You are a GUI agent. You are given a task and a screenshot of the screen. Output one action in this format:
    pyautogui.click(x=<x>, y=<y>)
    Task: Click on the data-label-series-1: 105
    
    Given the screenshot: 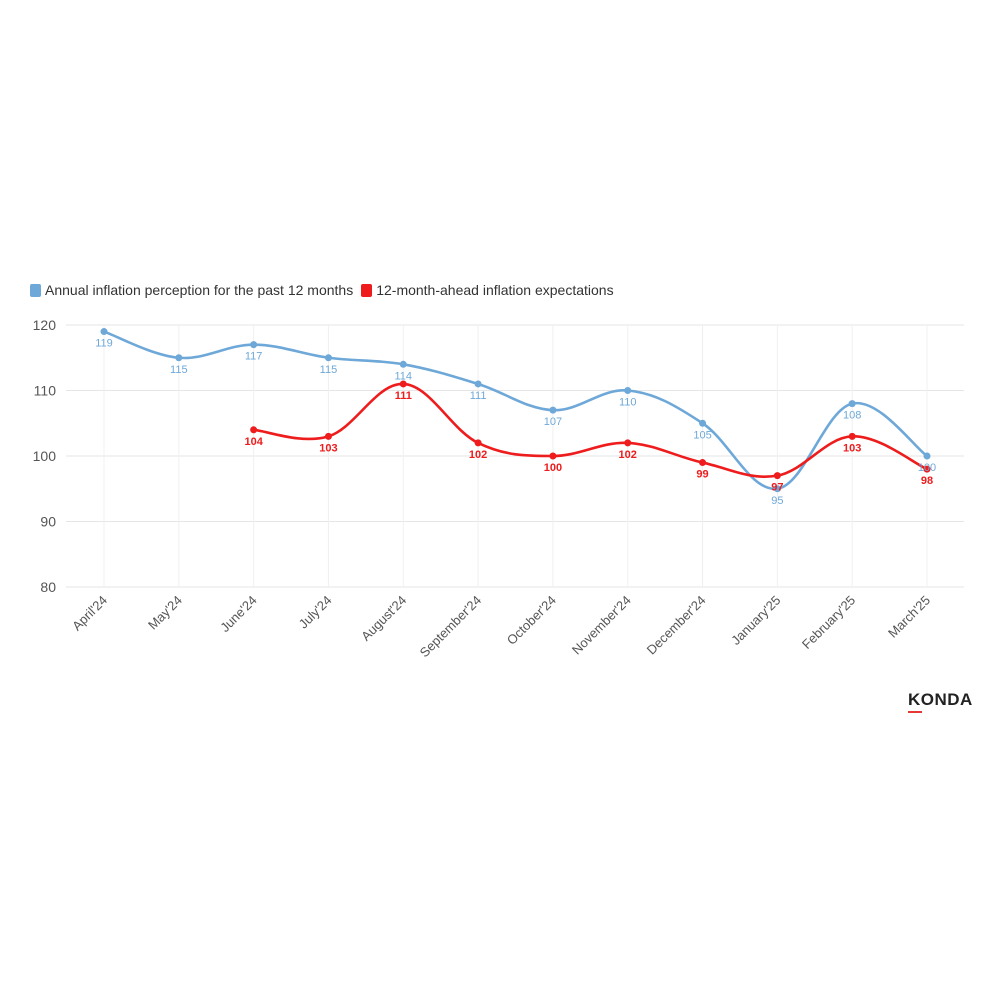 What is the action you would take?
    pyautogui.click(x=702, y=435)
    